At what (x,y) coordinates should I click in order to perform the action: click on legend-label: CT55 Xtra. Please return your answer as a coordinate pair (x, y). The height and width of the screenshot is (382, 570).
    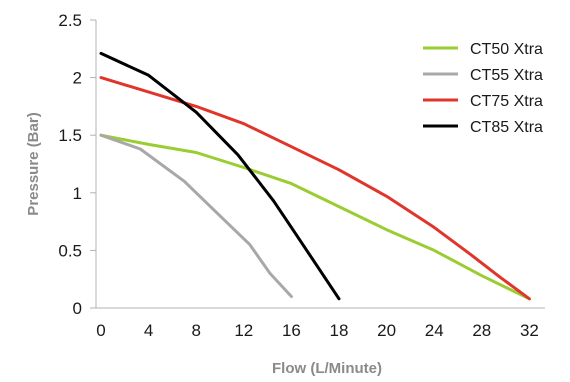
    Looking at the image, I should click on (506, 75).